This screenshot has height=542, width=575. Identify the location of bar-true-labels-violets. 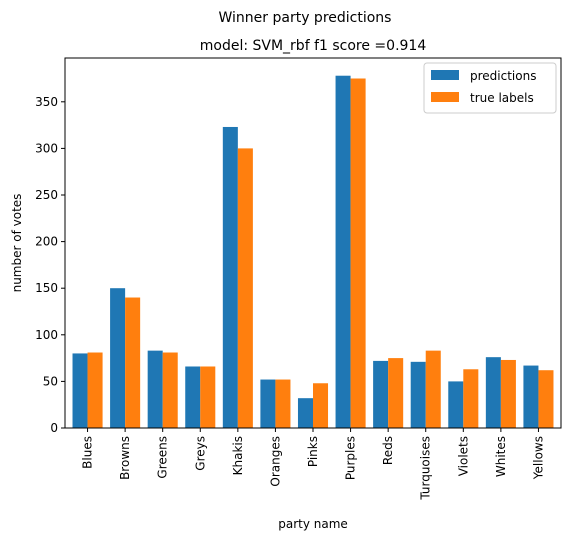
(471, 398).